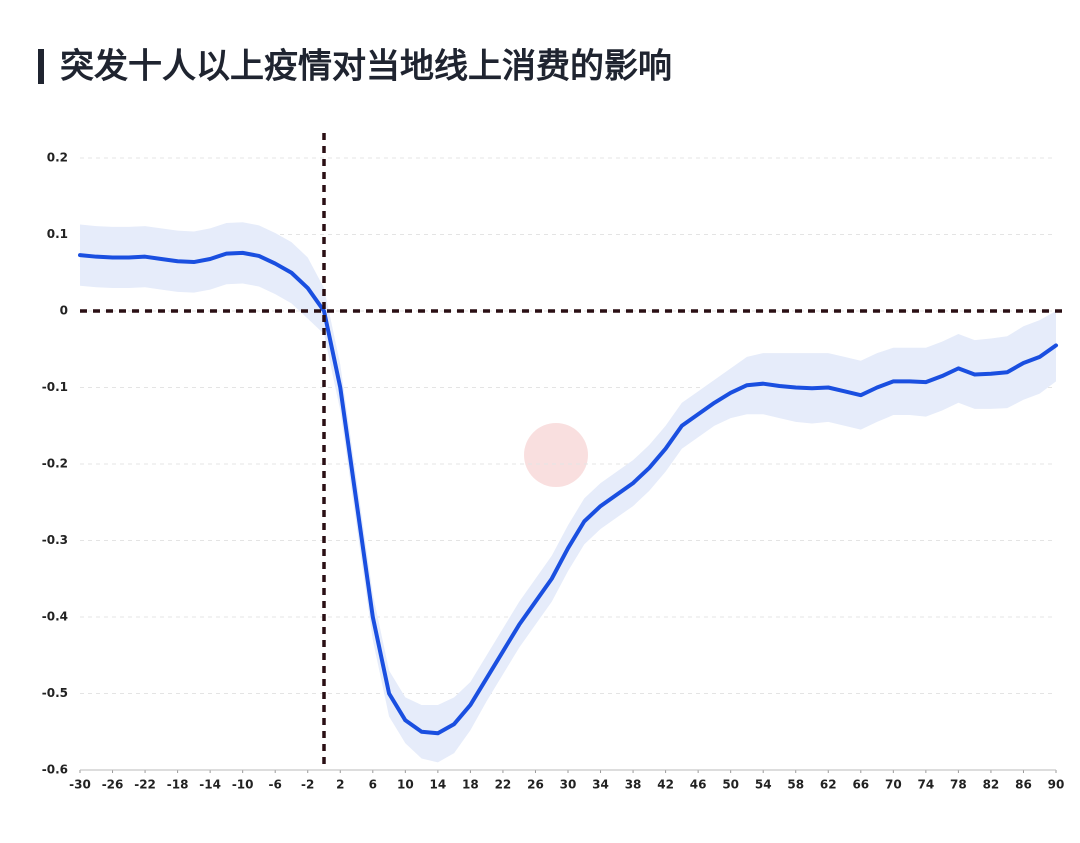 The height and width of the screenshot is (843, 1080). Describe the element at coordinates (55, 617) in the screenshot. I see `y-tick-label: -0.4` at that location.